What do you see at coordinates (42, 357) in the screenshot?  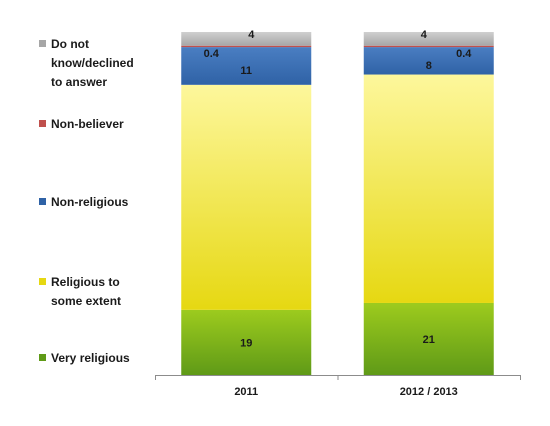 I see `legend-swatch-very-religious` at bounding box center [42, 357].